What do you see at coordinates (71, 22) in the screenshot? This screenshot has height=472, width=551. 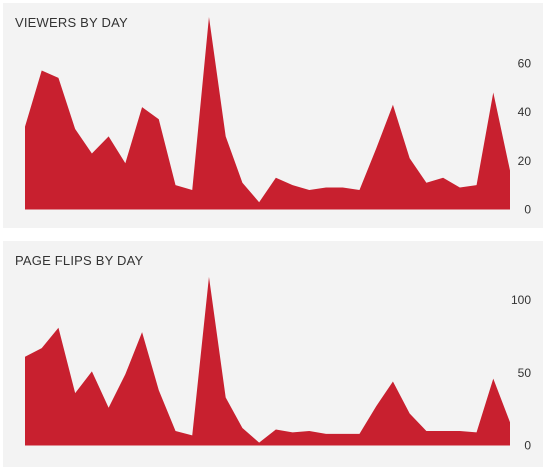 I see `chart-title: VIEWERS BY DAY` at bounding box center [71, 22].